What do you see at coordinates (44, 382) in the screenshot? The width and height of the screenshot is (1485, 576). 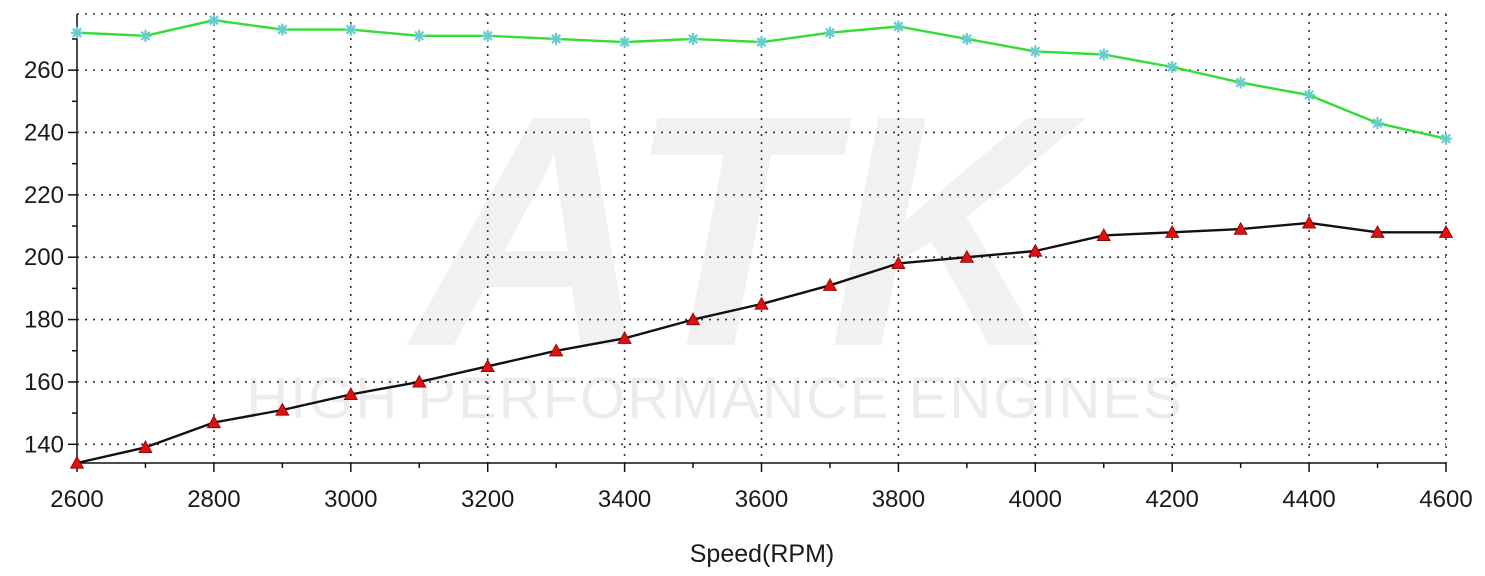 I see `y-tick-label: 160` at bounding box center [44, 382].